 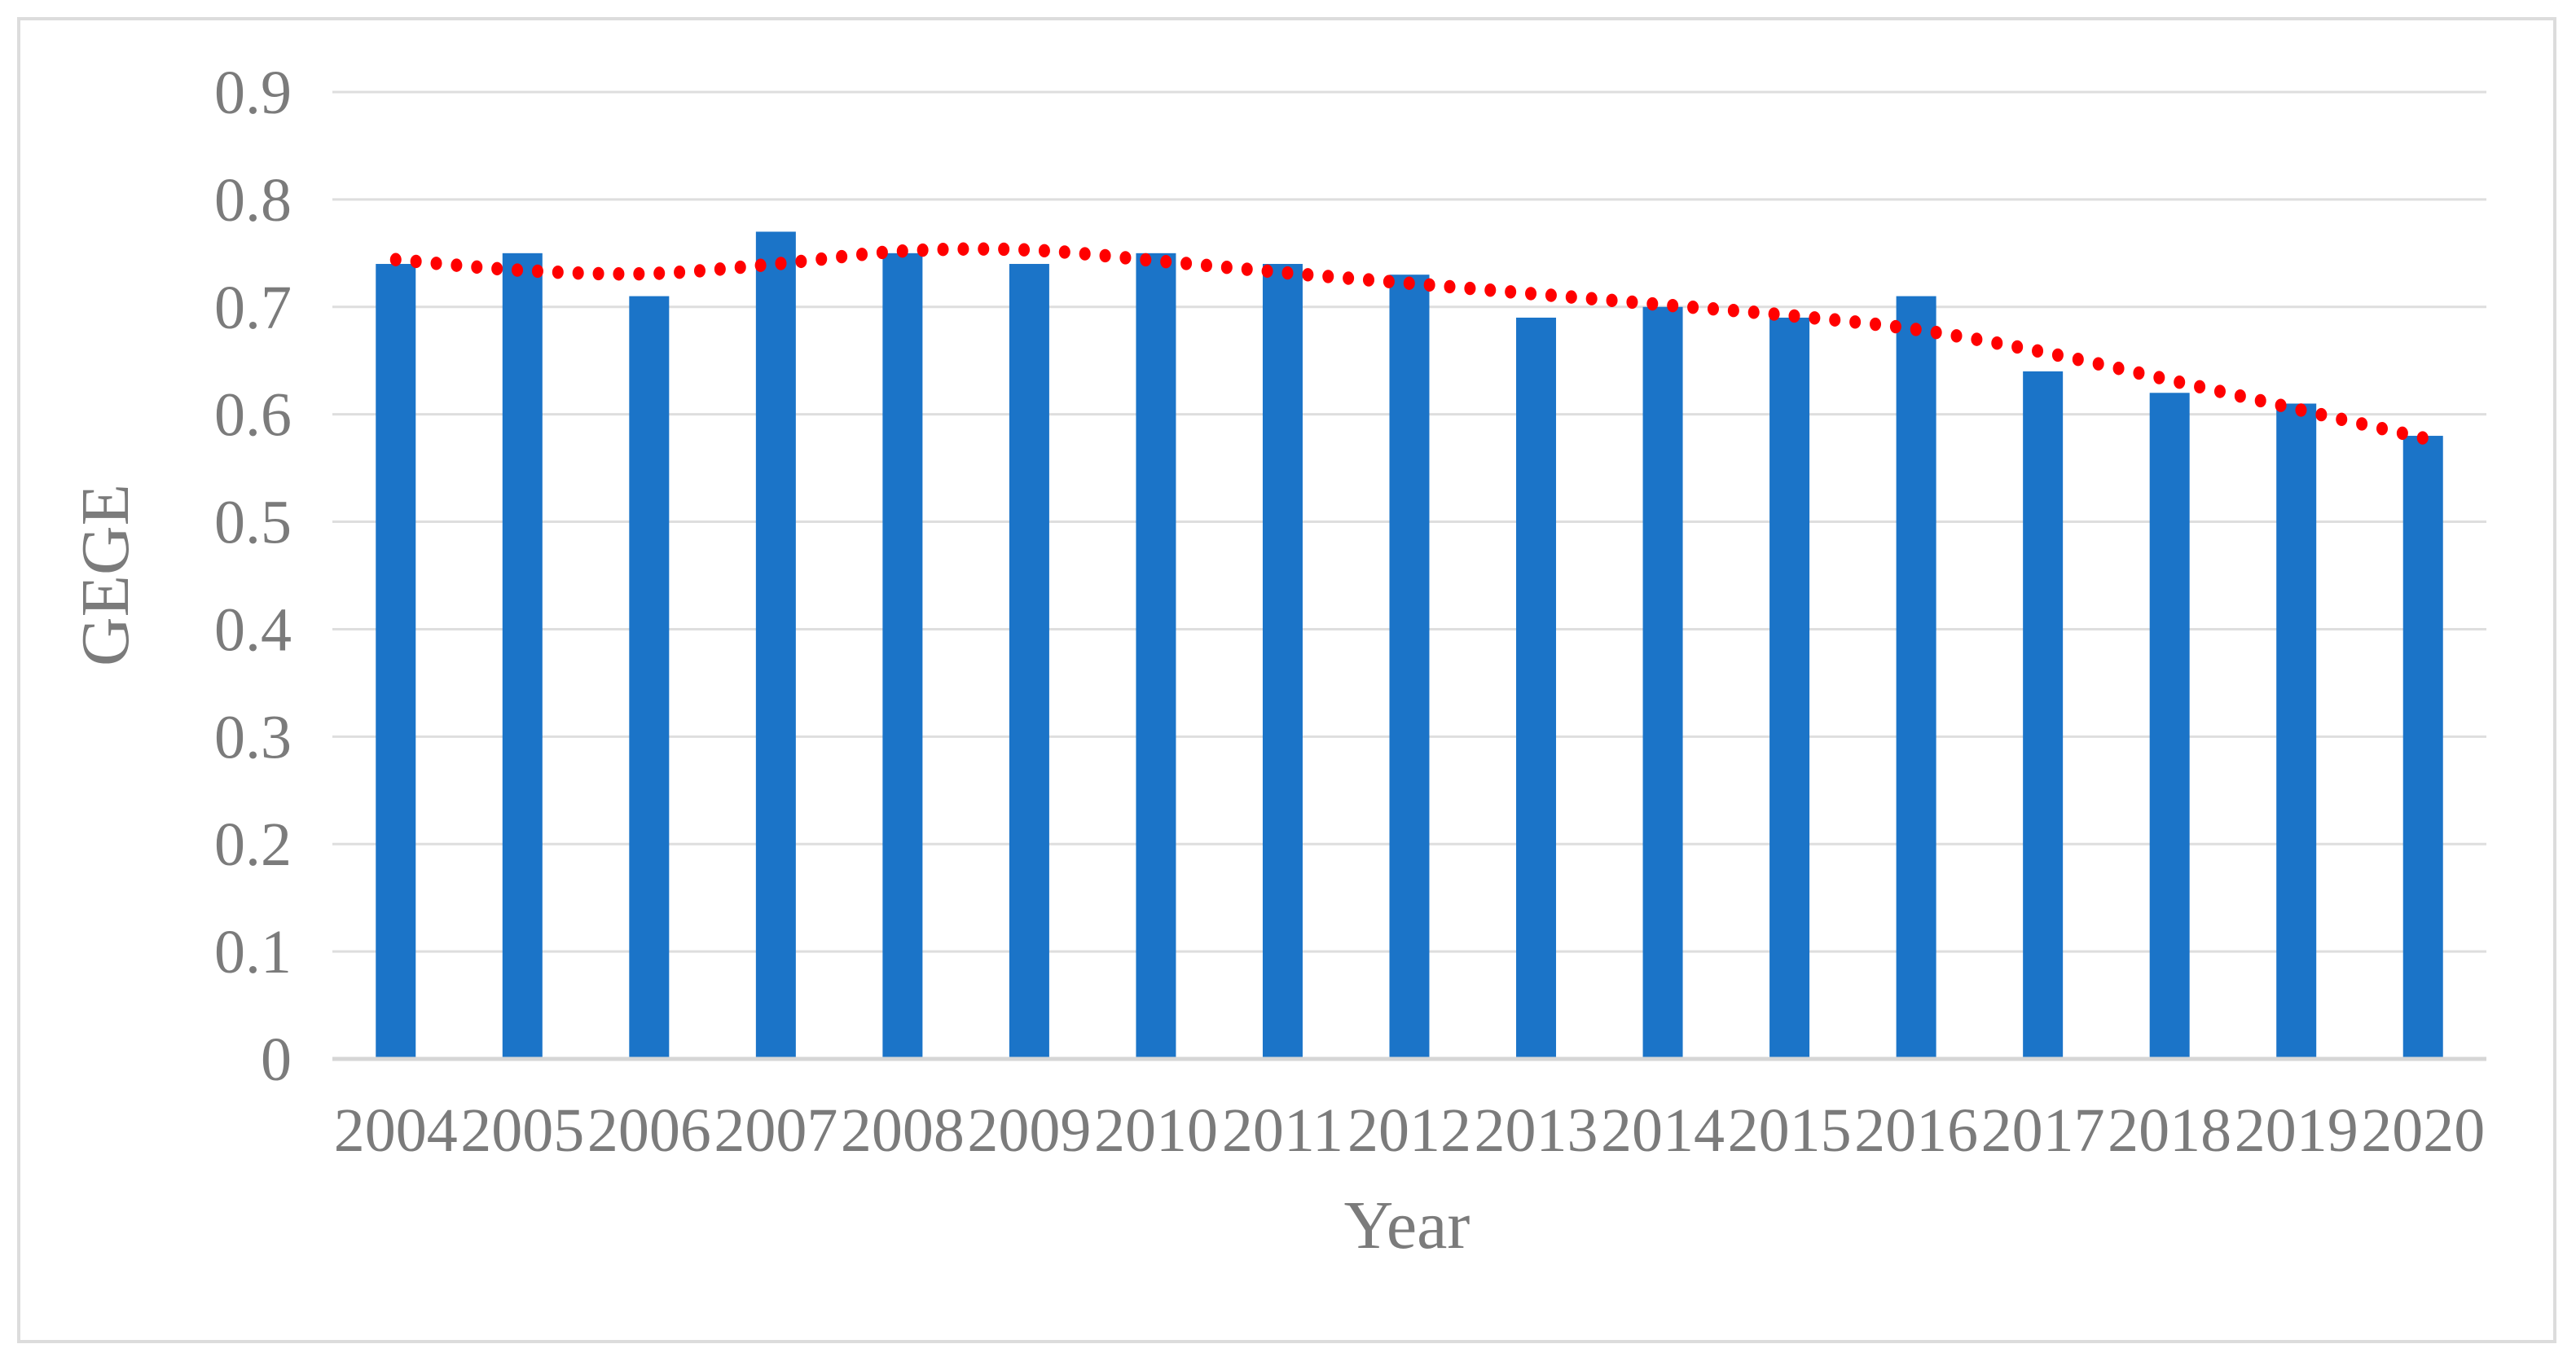 What do you see at coordinates (2169, 726) in the screenshot?
I see `bar-2018` at bounding box center [2169, 726].